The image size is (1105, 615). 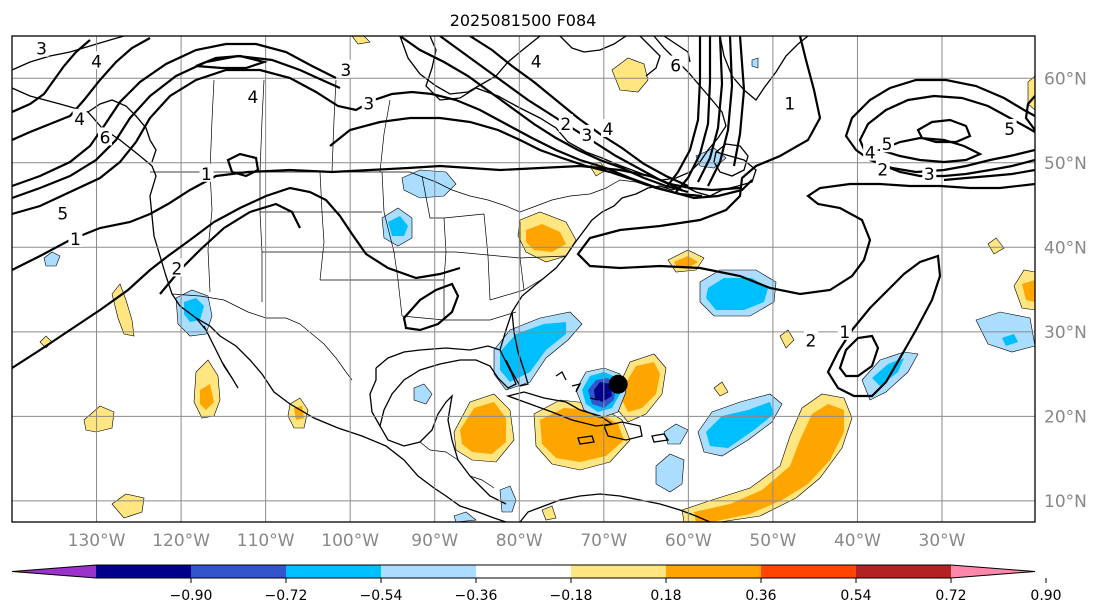 I want to click on contour-value-label: 5, so click(x=887, y=145).